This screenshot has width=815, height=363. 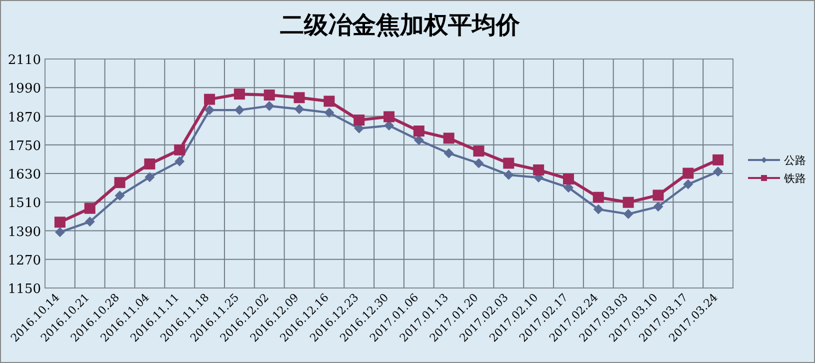 What do you see at coordinates (24, 204) in the screenshot?
I see `y-tick-label: 1510` at bounding box center [24, 204].